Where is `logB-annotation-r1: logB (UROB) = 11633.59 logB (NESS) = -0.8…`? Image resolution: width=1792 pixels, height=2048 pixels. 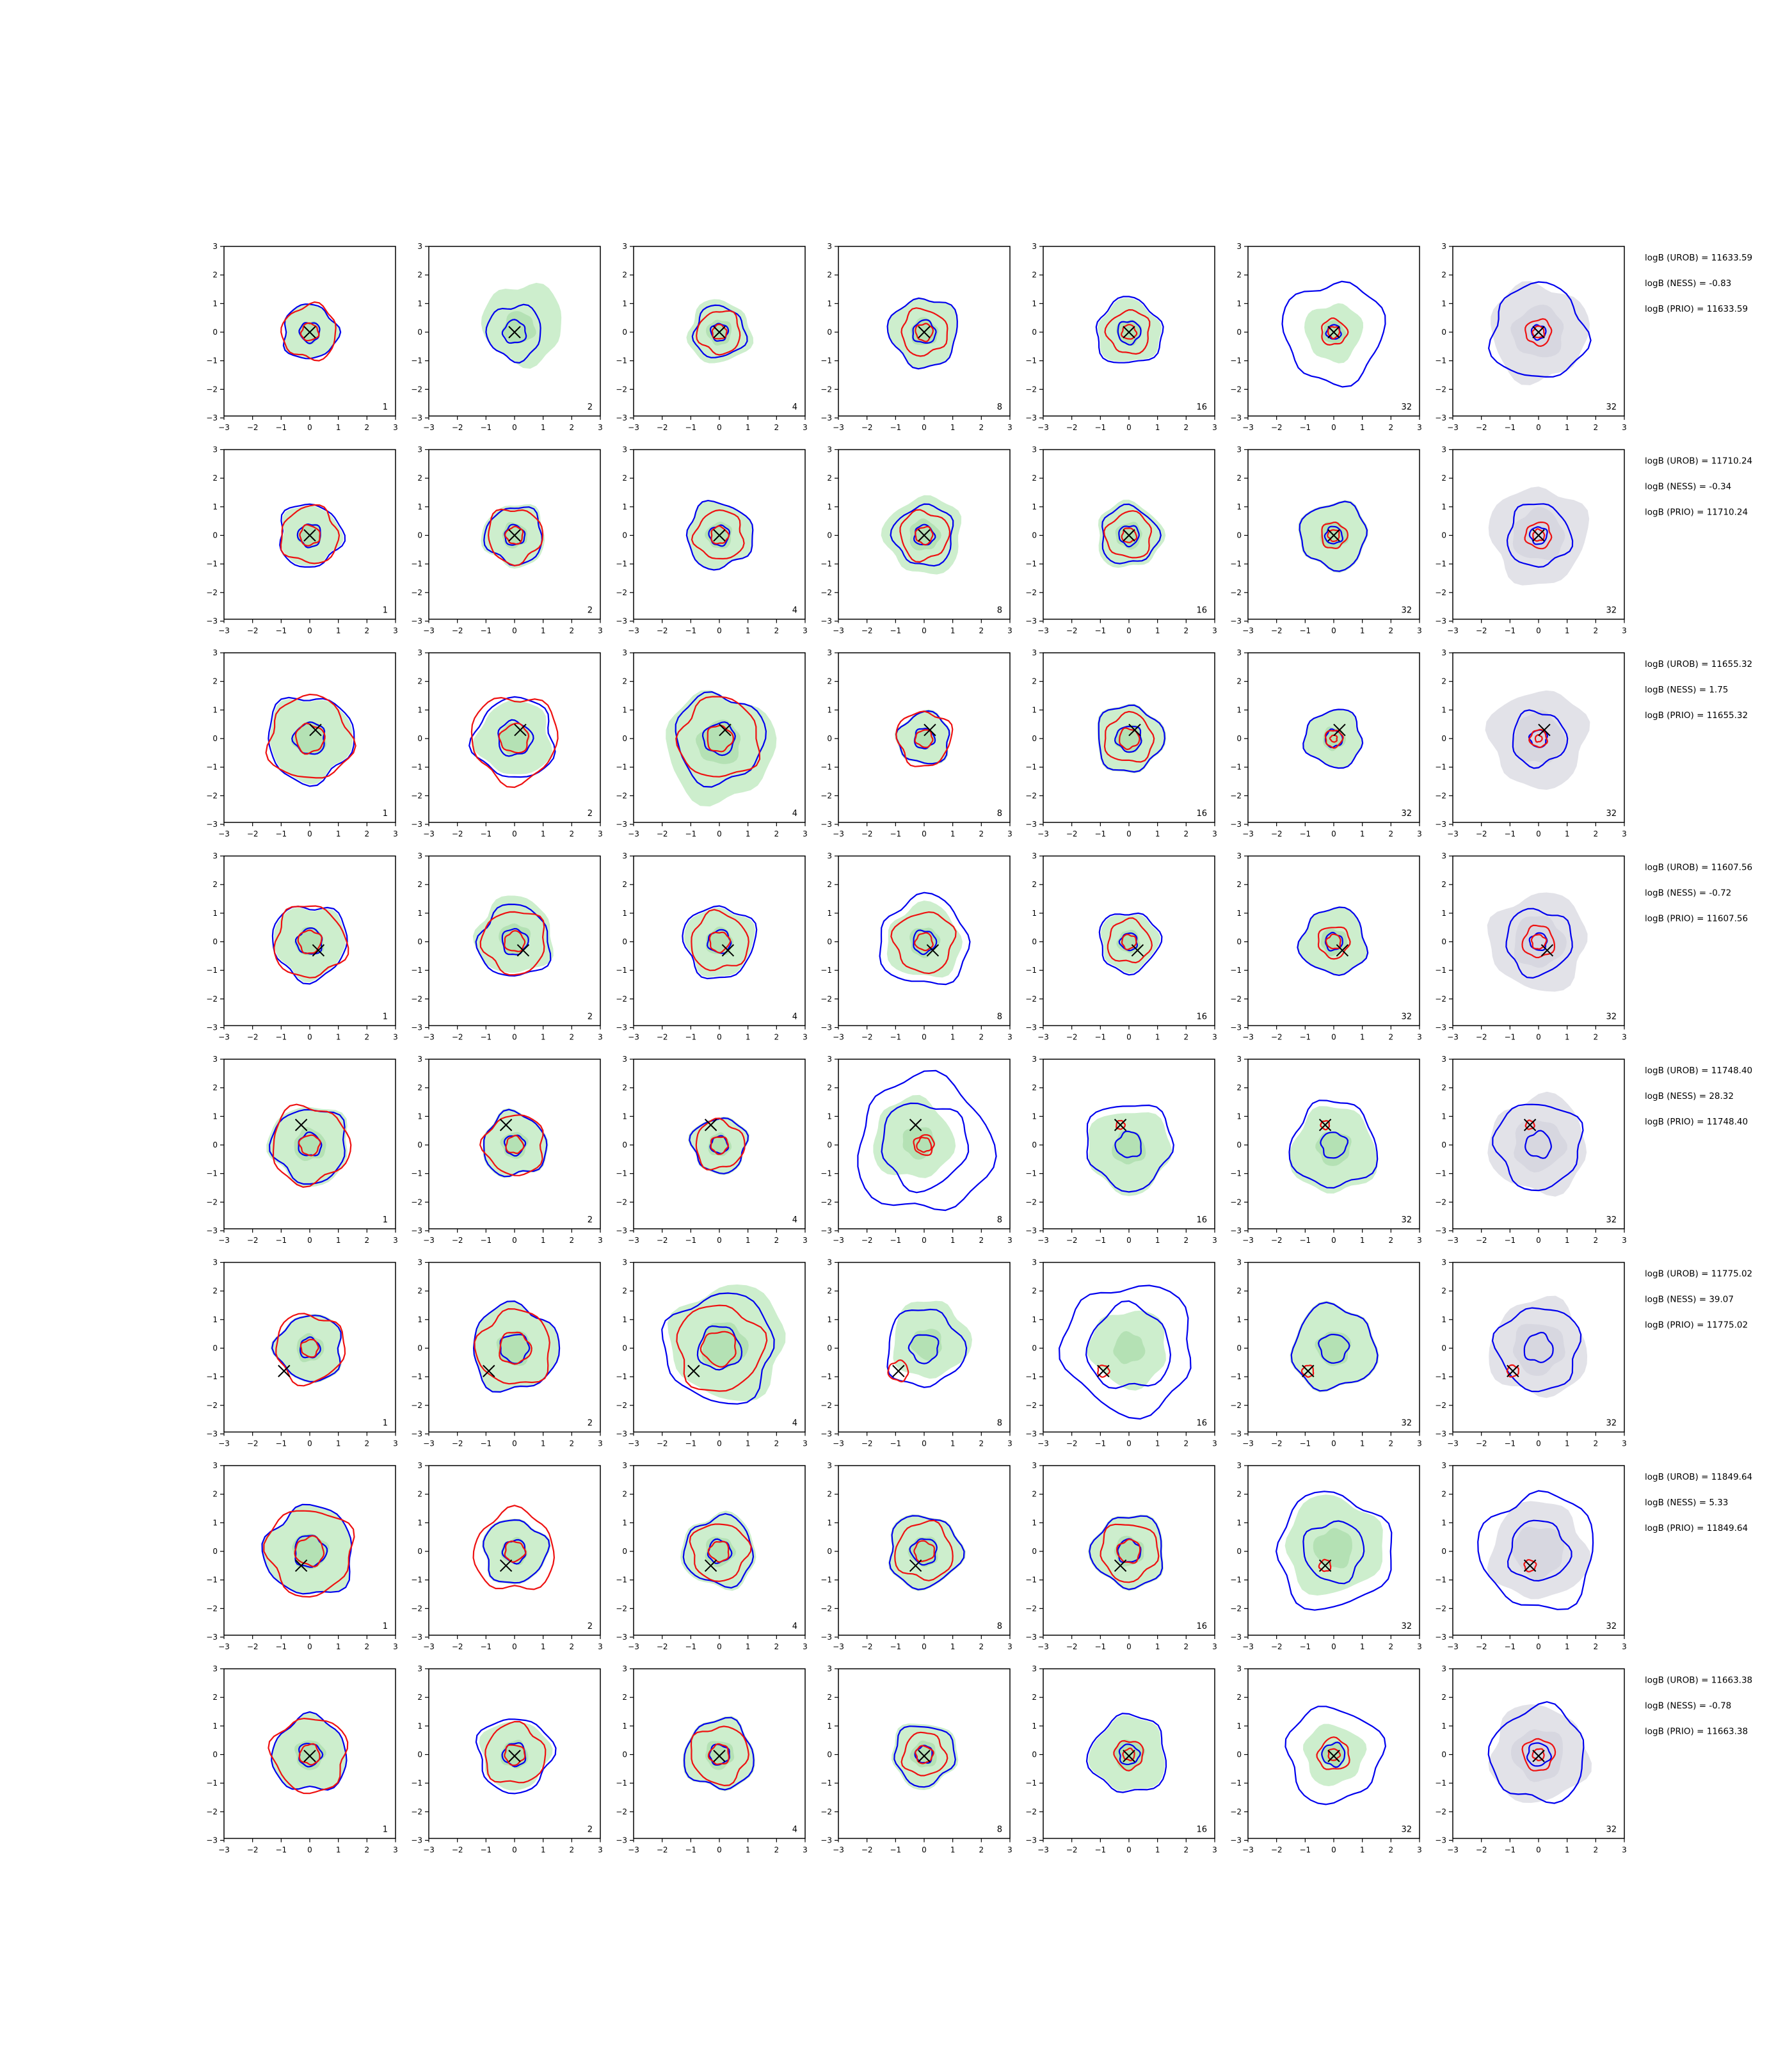 logB-annotation-r1: logB (UROB) = 11633.59 logB (NESS) = -0.8… is located at coordinates (1698, 283).